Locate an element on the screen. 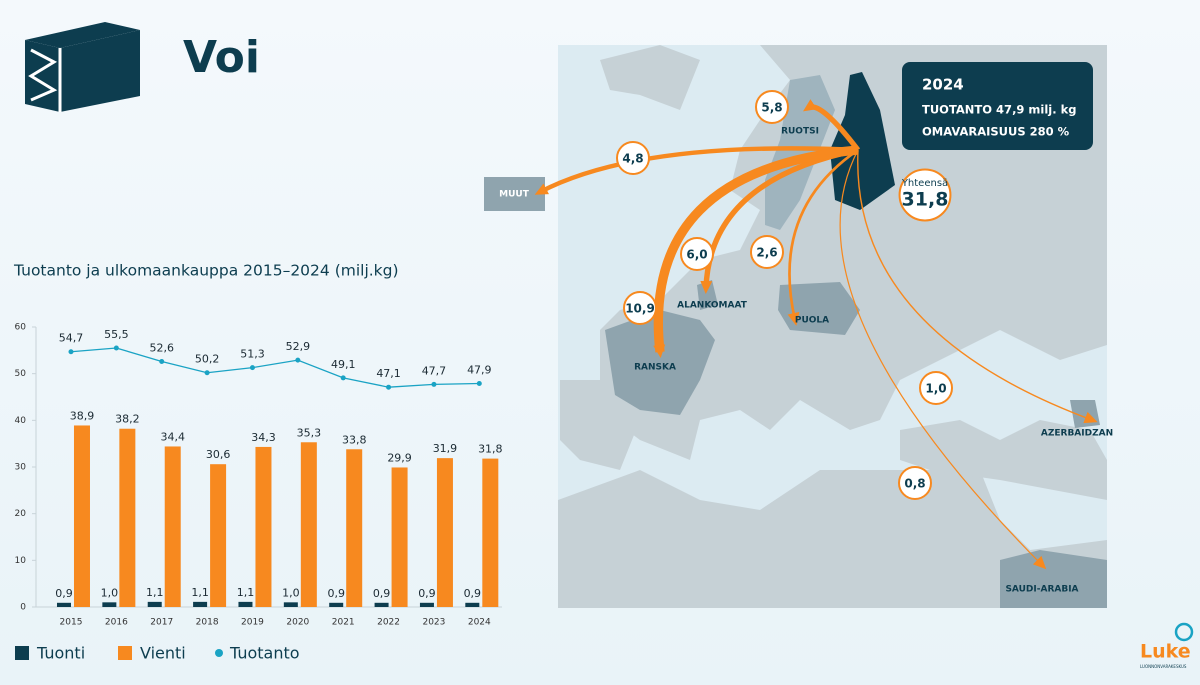  legend-label: Vienti is located at coordinates (163, 653).